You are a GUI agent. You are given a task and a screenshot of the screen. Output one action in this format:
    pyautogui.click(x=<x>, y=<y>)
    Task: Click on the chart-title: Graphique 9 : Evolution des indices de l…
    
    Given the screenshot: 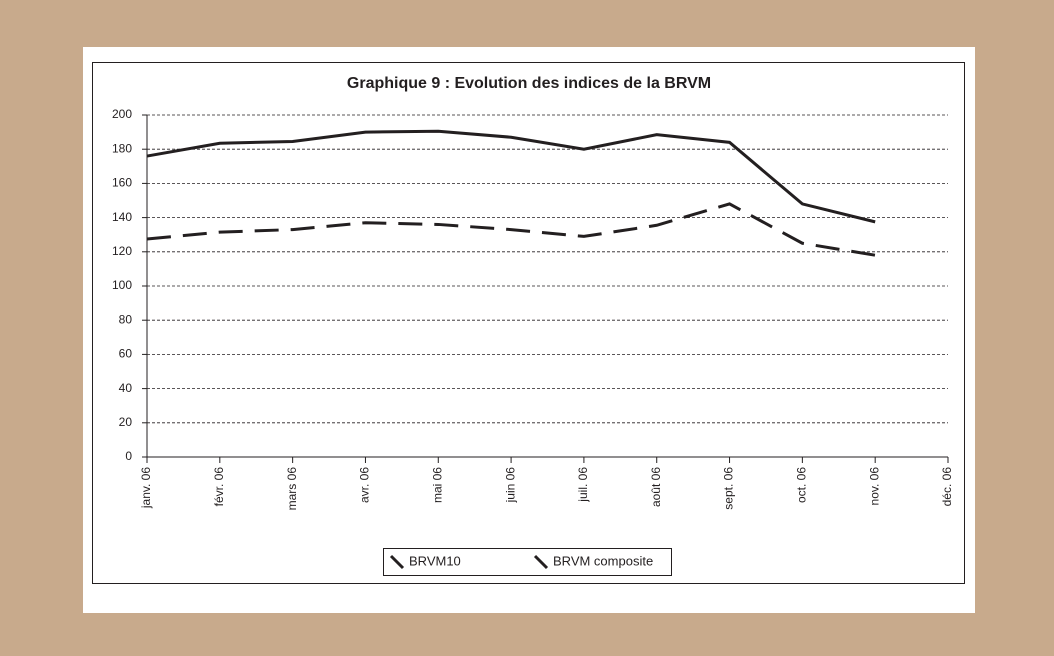 What is the action you would take?
    pyautogui.click(x=529, y=83)
    